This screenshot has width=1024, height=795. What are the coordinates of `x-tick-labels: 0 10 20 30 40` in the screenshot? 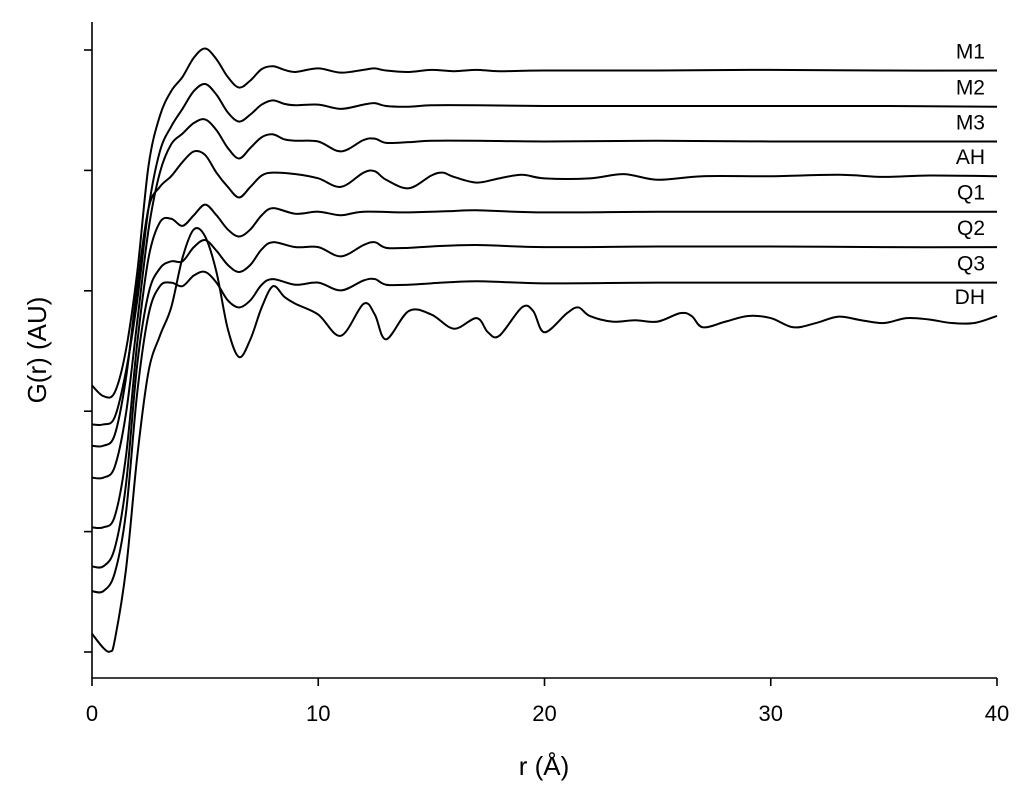 It's located at (547, 713).